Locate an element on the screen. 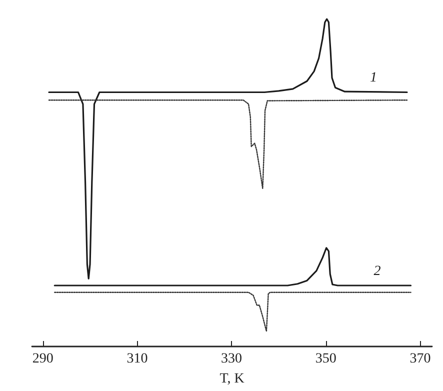 Image resolution: width=443 pixels, height=391 pixels. series-label: 2 is located at coordinates (377, 272).